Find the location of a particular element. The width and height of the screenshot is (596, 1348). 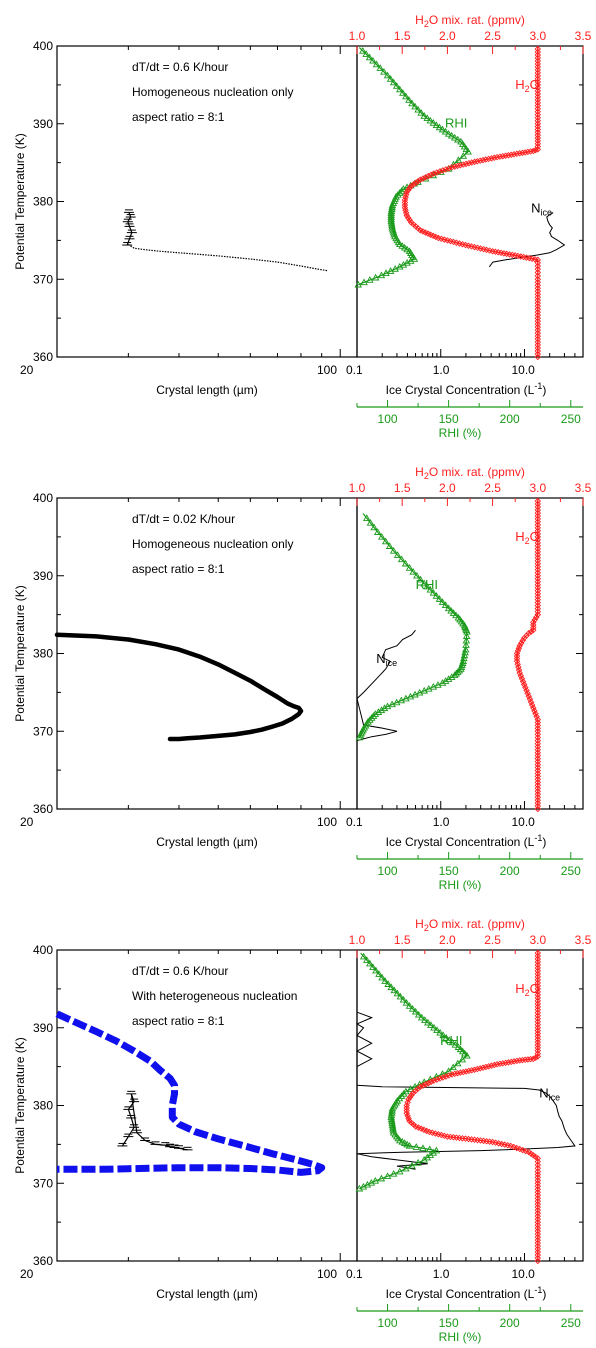

text-part: RHI (%) is located at coordinates (460, 885).